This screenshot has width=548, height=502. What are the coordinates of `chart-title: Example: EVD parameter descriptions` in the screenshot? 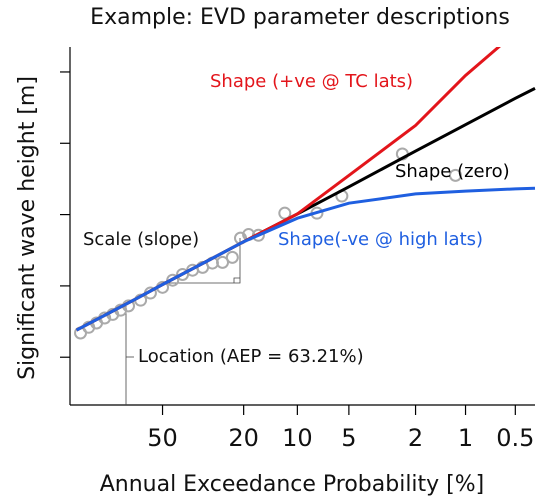 It's located at (300, 17).